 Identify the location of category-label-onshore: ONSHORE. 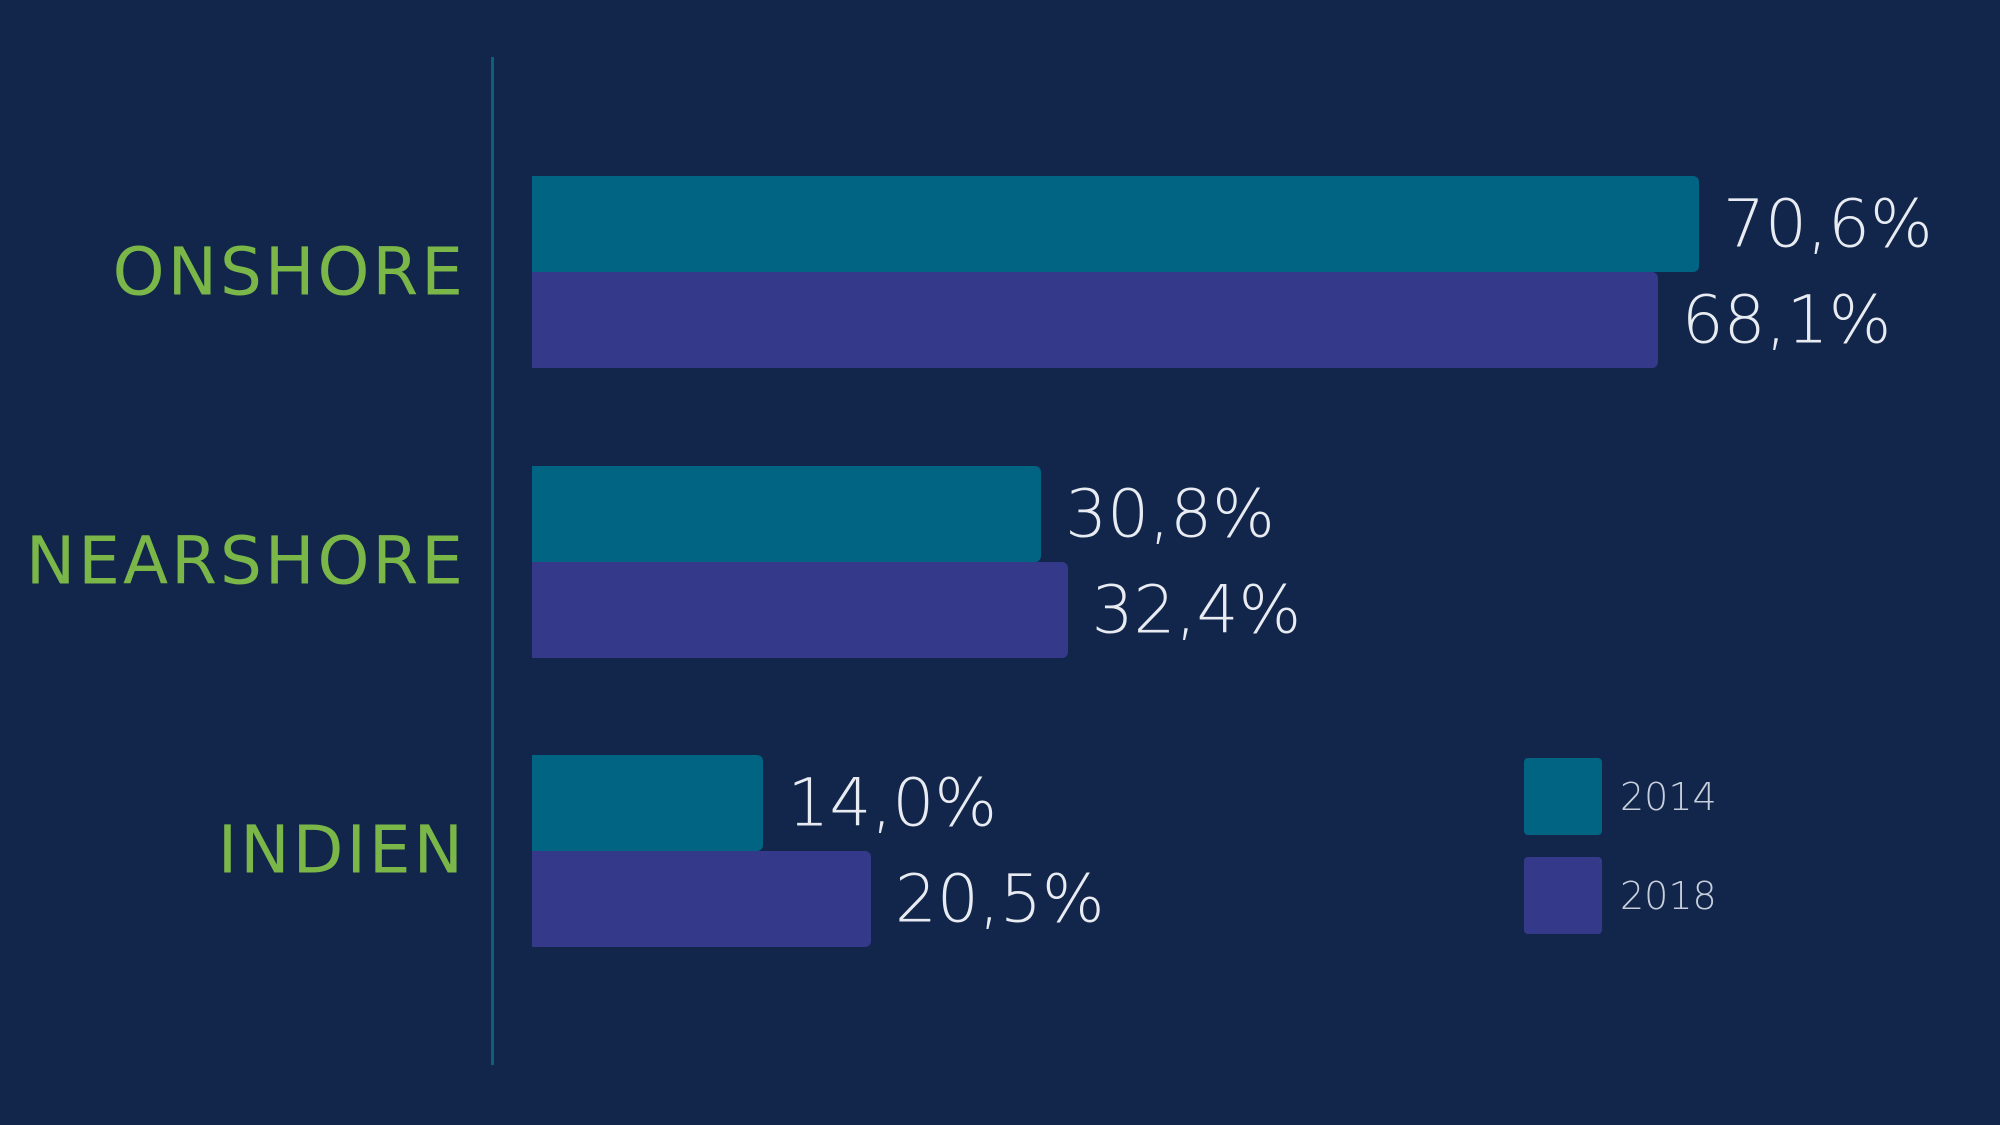
(289, 272).